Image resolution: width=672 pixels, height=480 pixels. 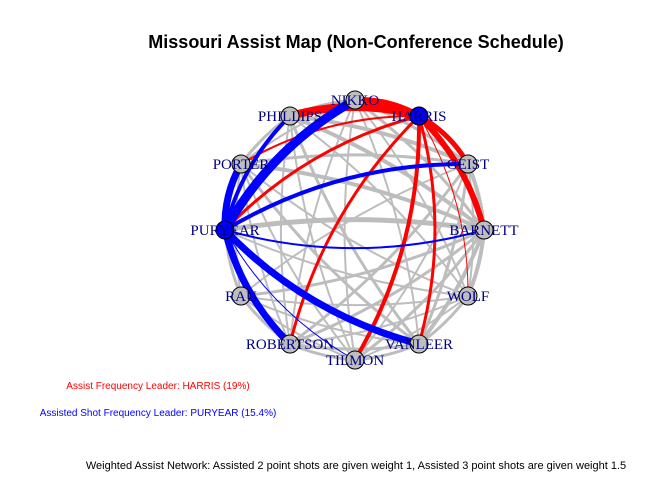 I want to click on node-harris: HARRIS, so click(x=419, y=116).